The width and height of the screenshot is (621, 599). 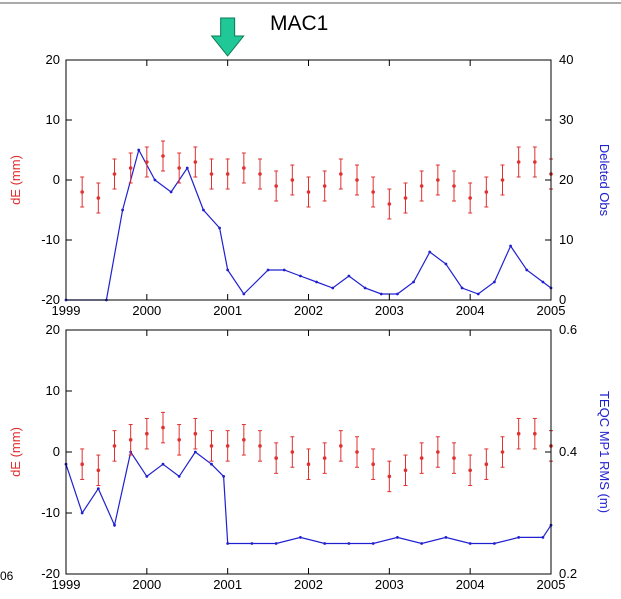 What do you see at coordinates (568, 573) in the screenshot?
I see `y2-tick-label: 0.2` at bounding box center [568, 573].